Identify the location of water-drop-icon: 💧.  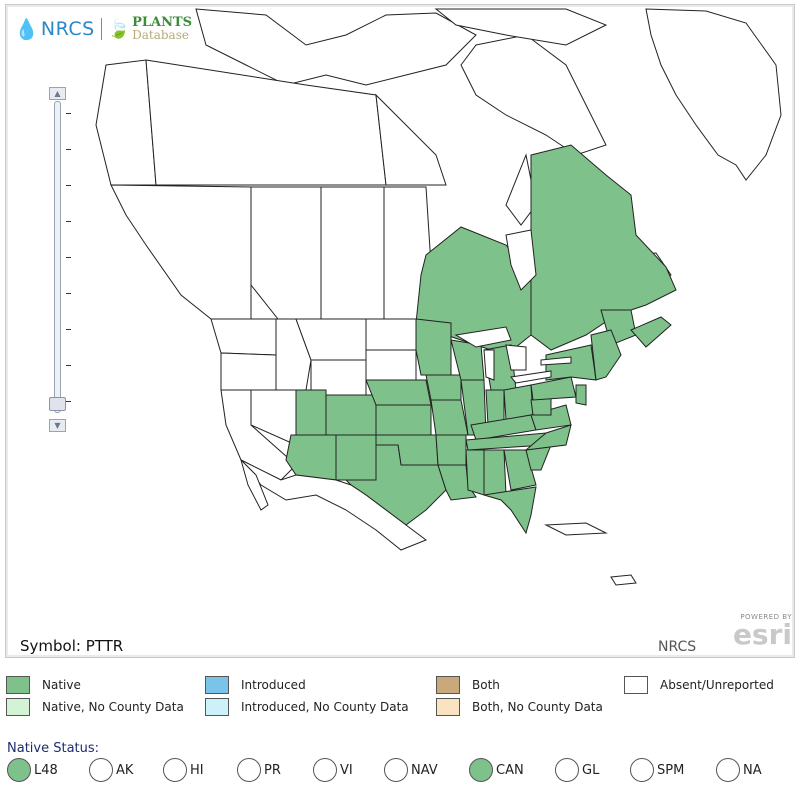
(26, 29).